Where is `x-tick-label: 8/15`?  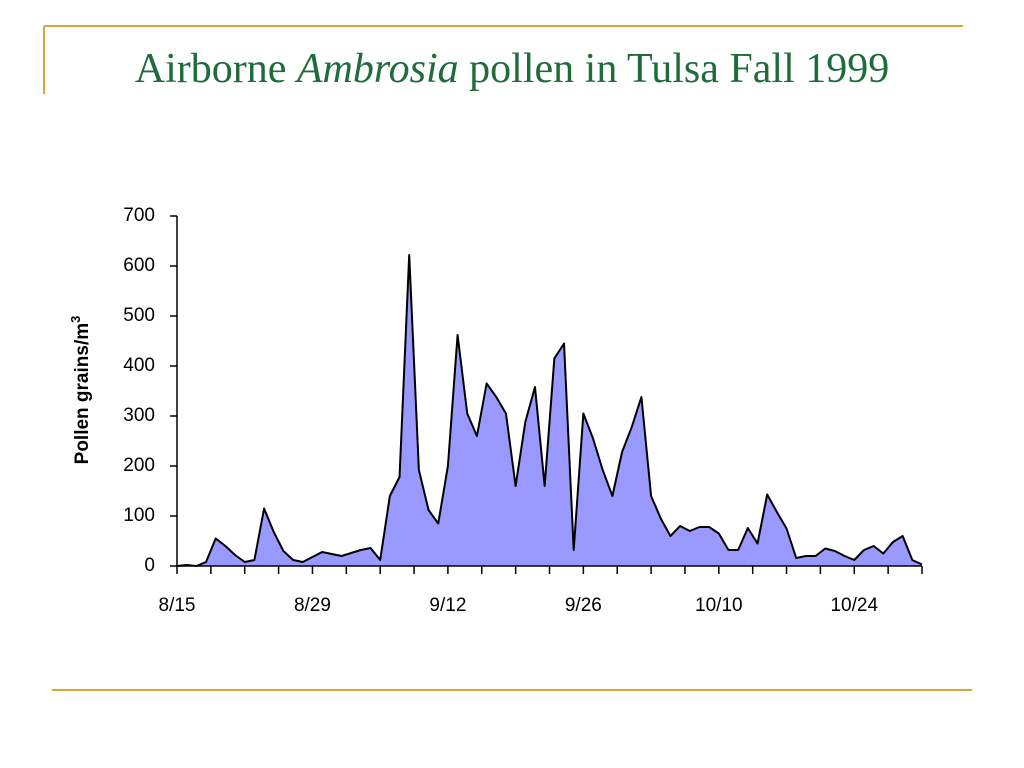 x-tick-label: 8/15 is located at coordinates (177, 605).